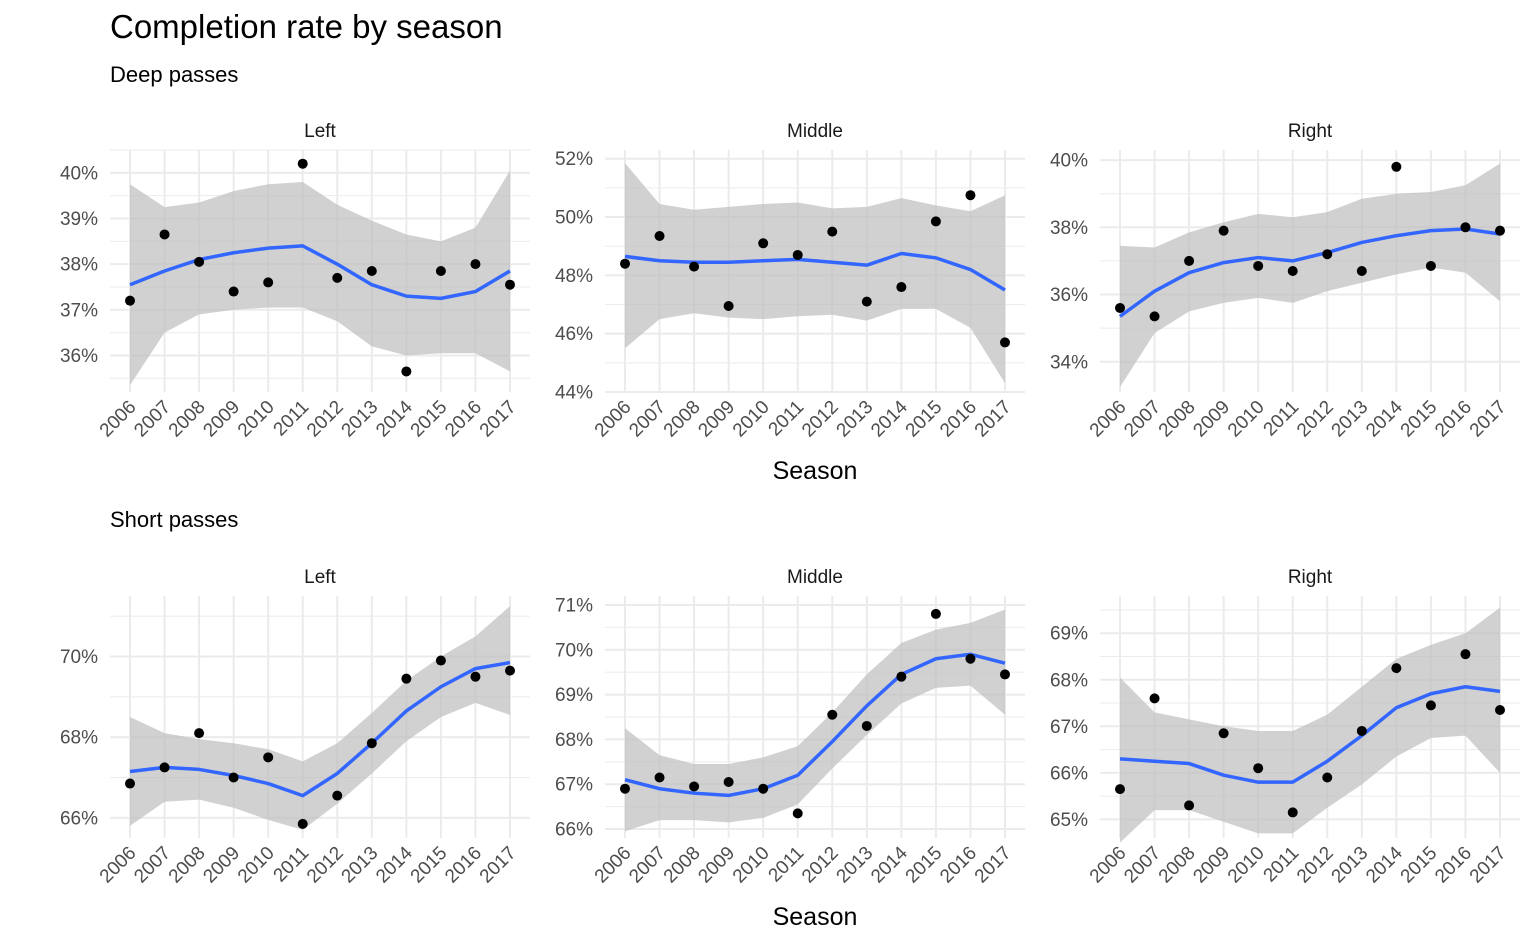 The height and width of the screenshot is (940, 1536). What do you see at coordinates (1309, 272) in the screenshot?
I see `smooth-line-deep-passes-right` at bounding box center [1309, 272].